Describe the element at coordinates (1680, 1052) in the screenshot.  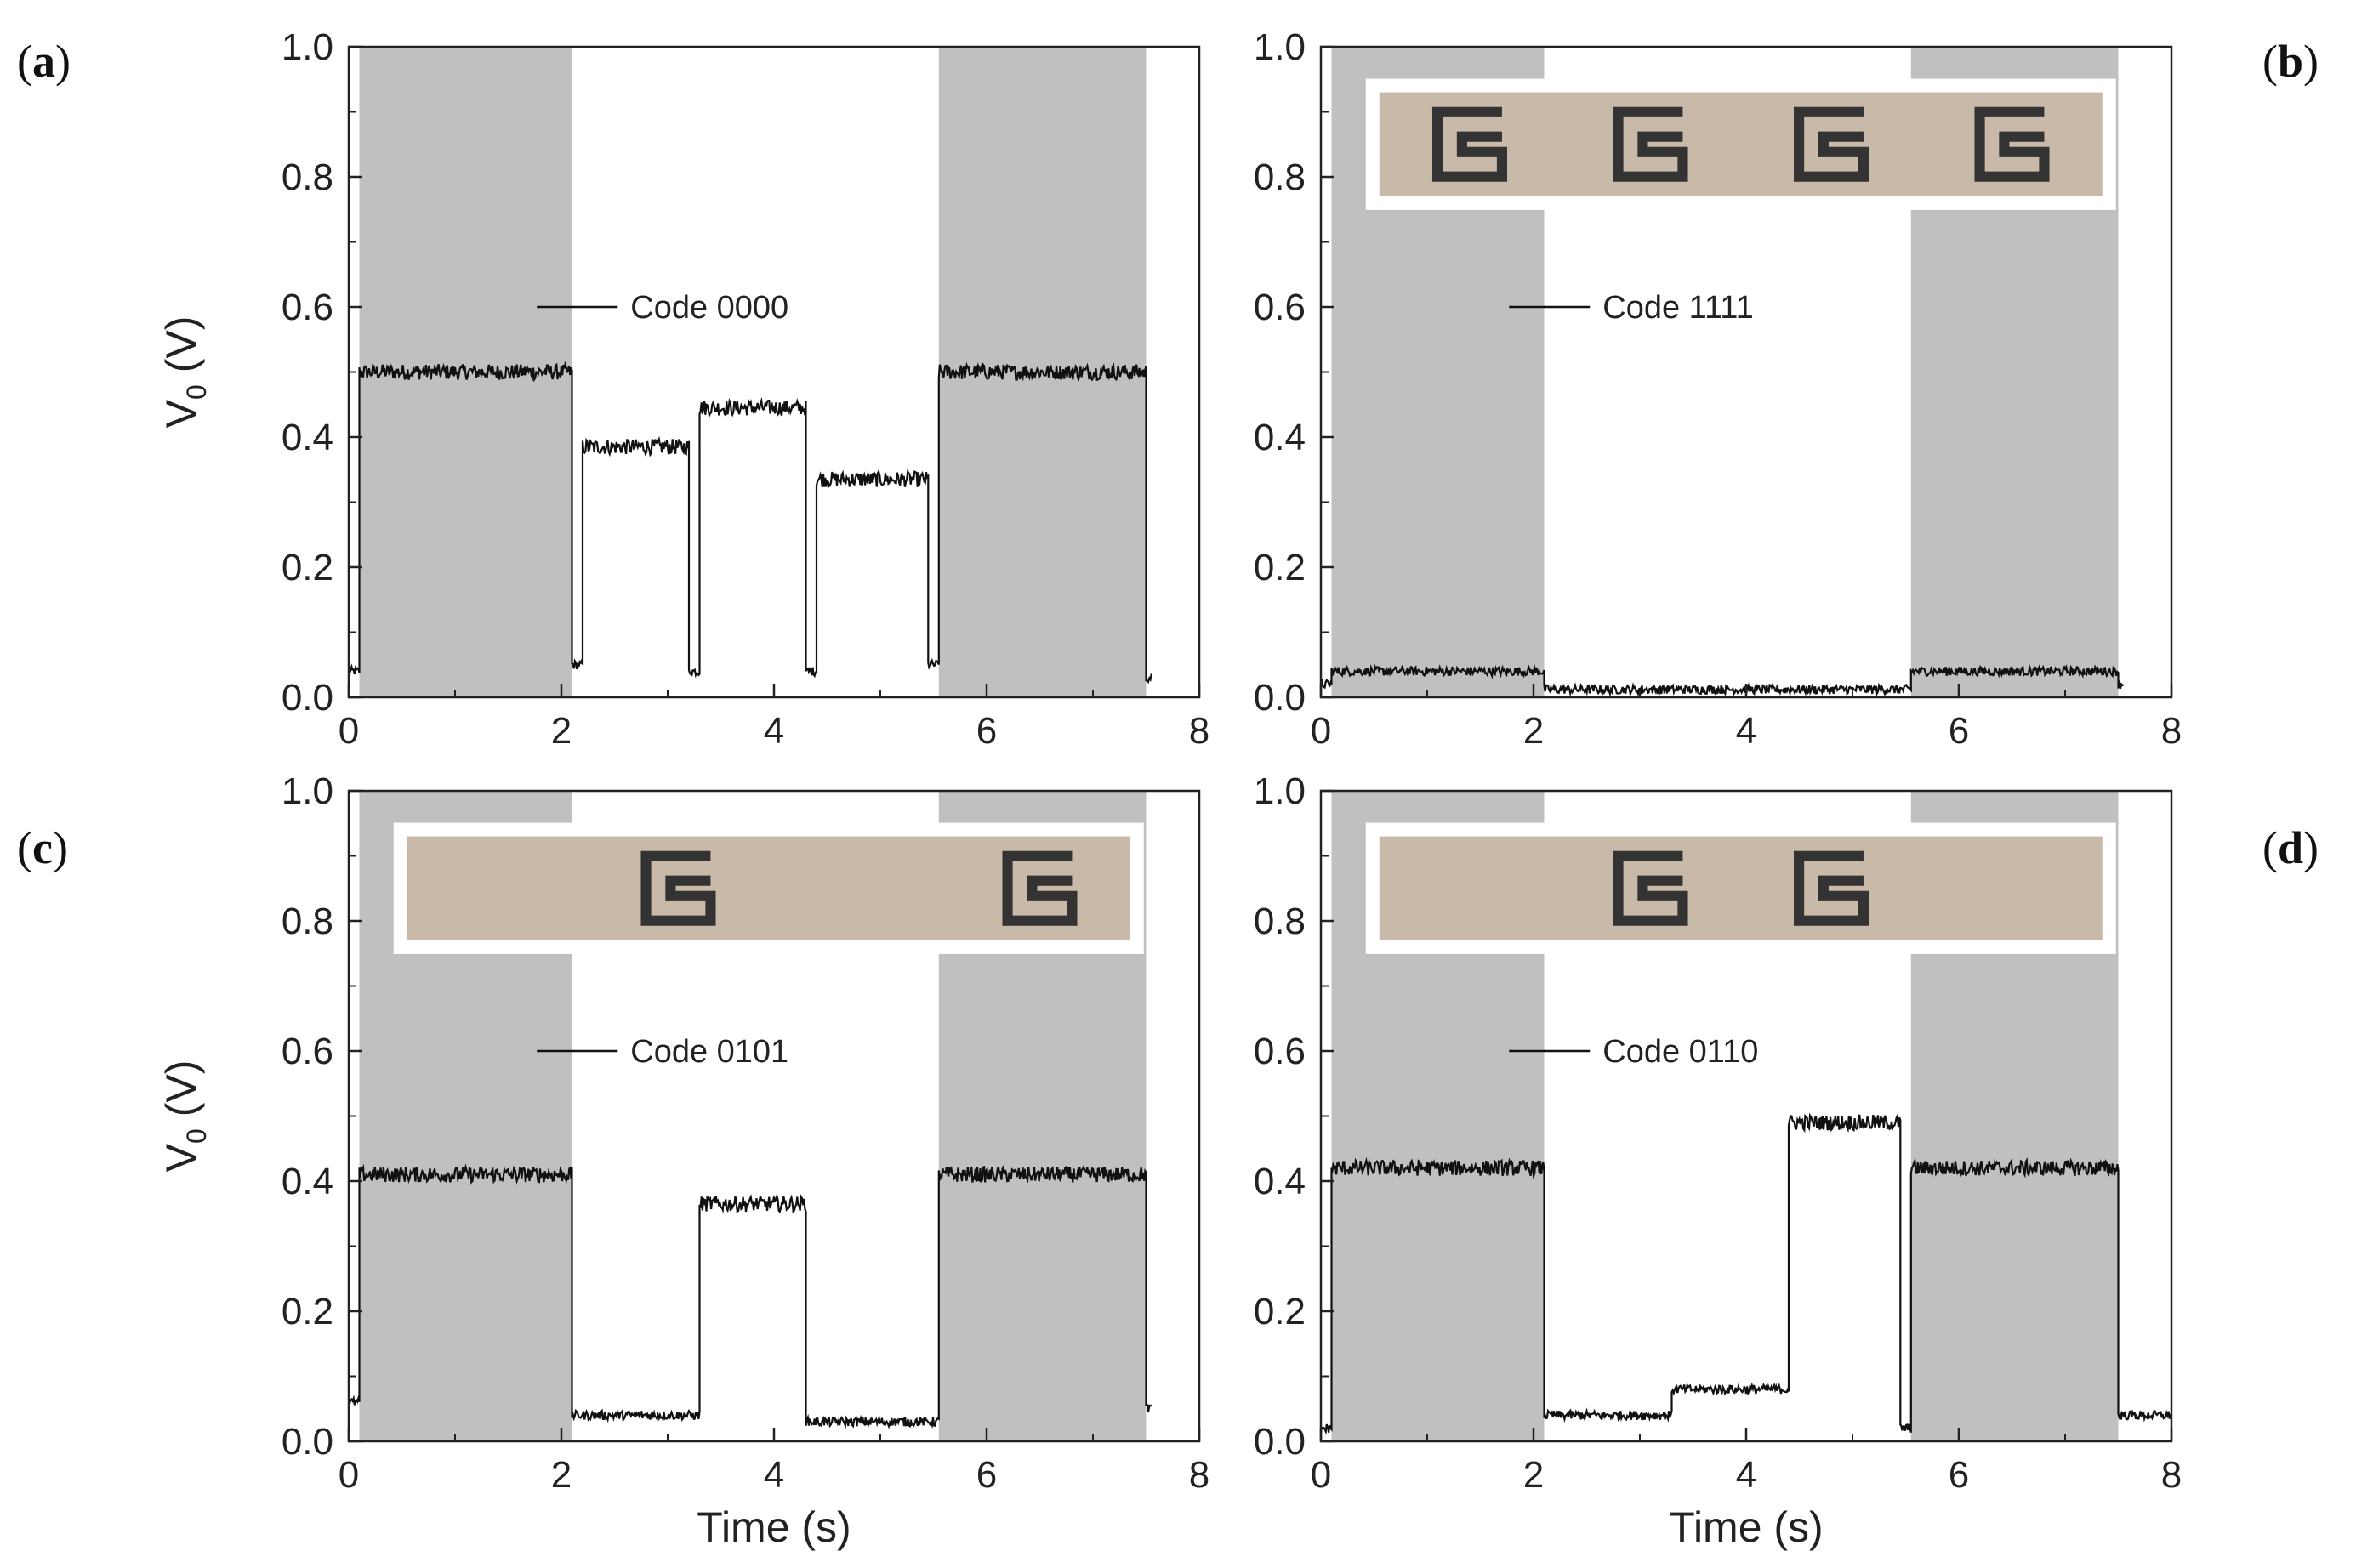
I see `legend-label: Code 0110` at that location.